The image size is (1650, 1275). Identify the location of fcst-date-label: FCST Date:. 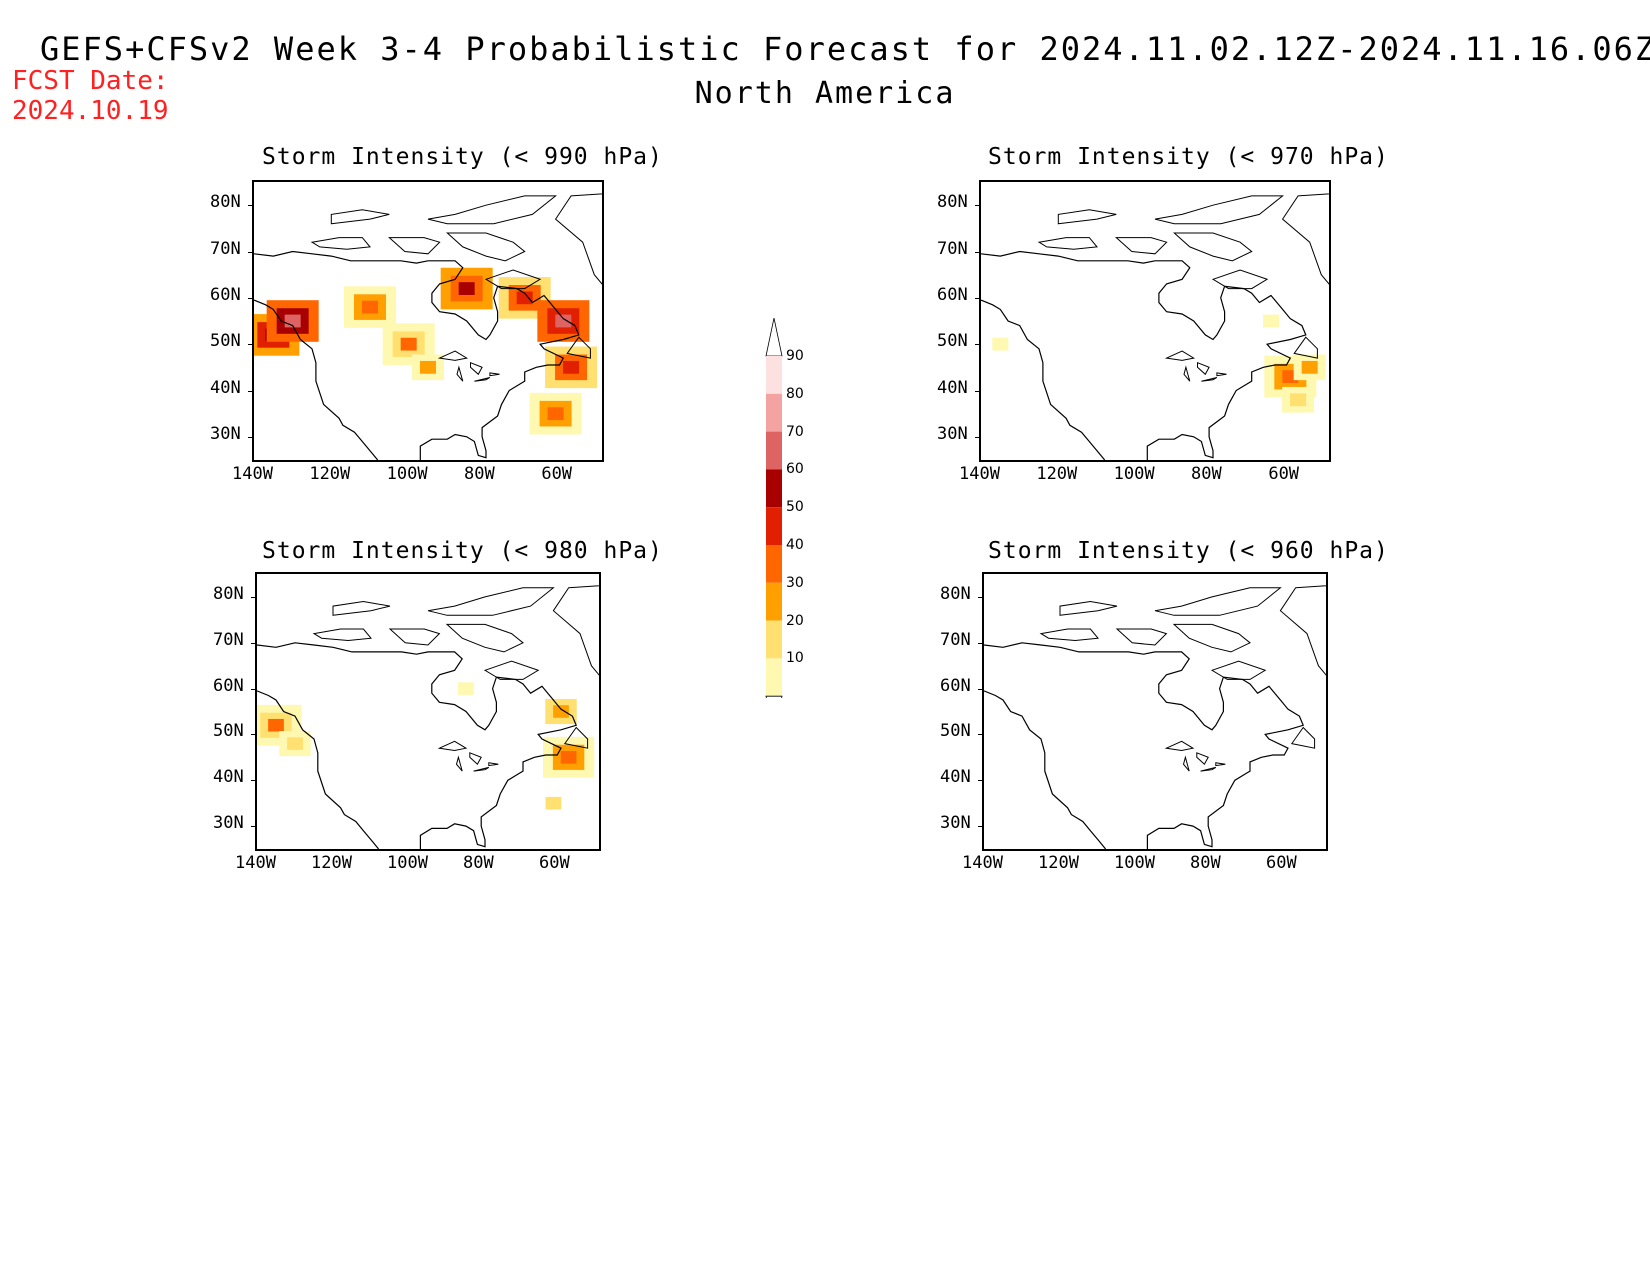
(90, 81).